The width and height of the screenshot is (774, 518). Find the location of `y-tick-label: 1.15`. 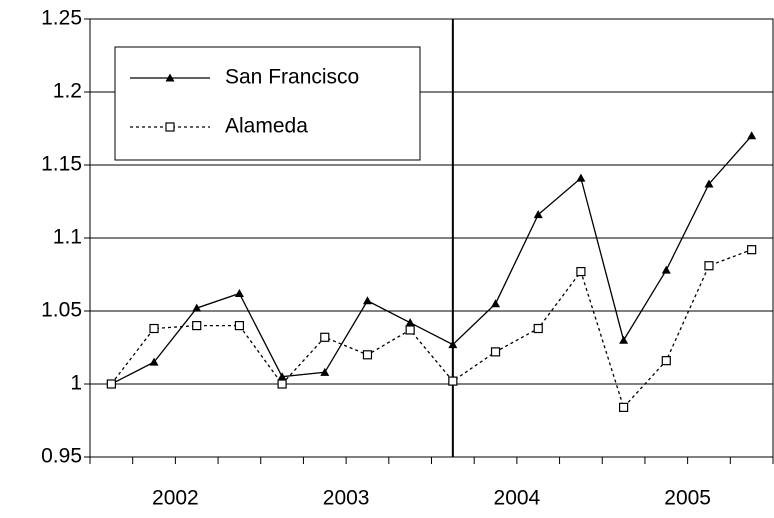

y-tick-label: 1.15 is located at coordinates (61, 164).